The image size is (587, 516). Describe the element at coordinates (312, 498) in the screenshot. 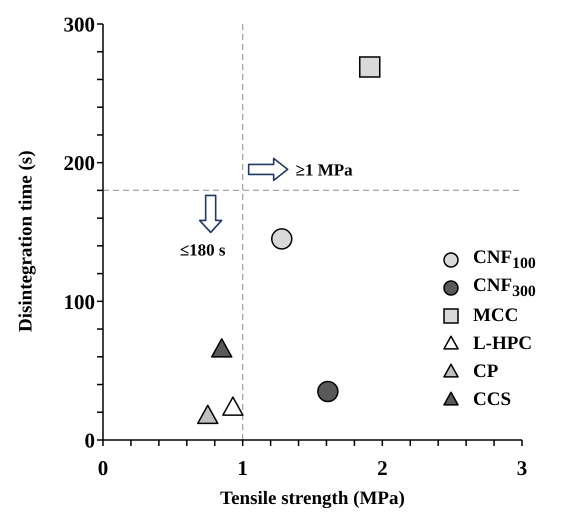

I see `x-axis-title: Tensile strength (MPa)` at that location.